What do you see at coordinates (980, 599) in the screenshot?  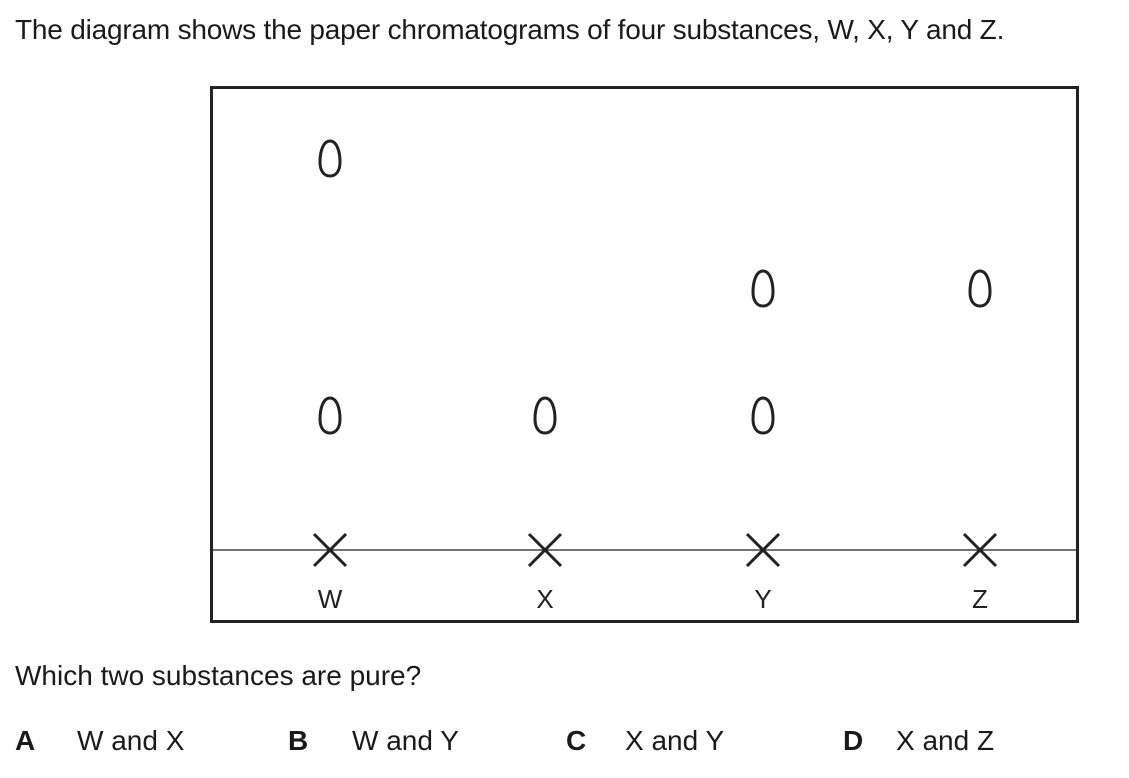 I see `lane-label-z: Z` at bounding box center [980, 599].